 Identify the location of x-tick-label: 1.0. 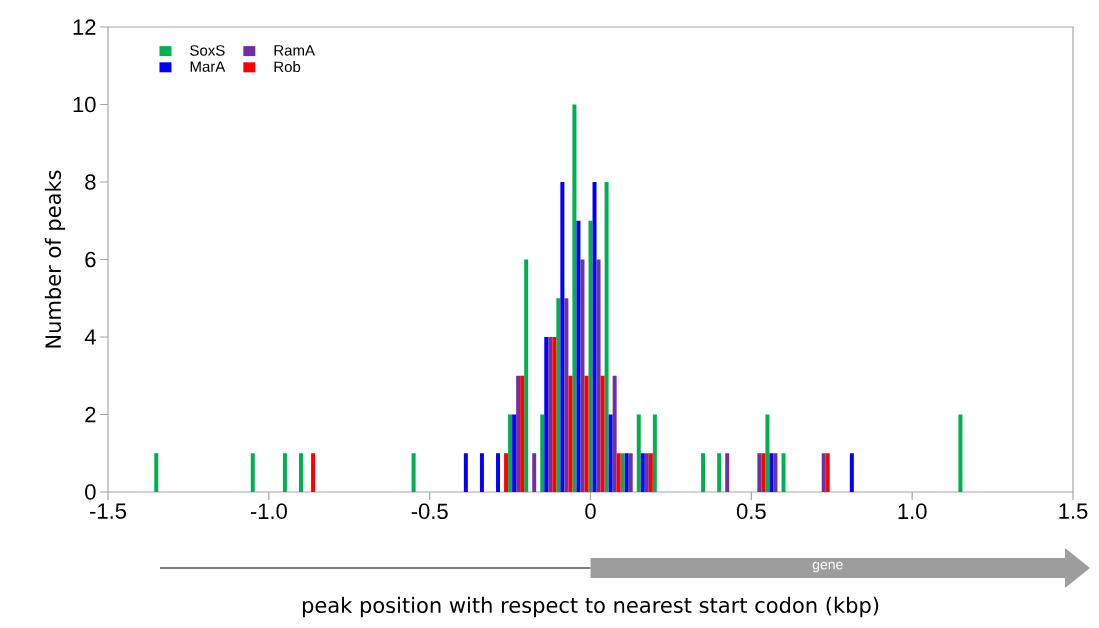
(912, 511).